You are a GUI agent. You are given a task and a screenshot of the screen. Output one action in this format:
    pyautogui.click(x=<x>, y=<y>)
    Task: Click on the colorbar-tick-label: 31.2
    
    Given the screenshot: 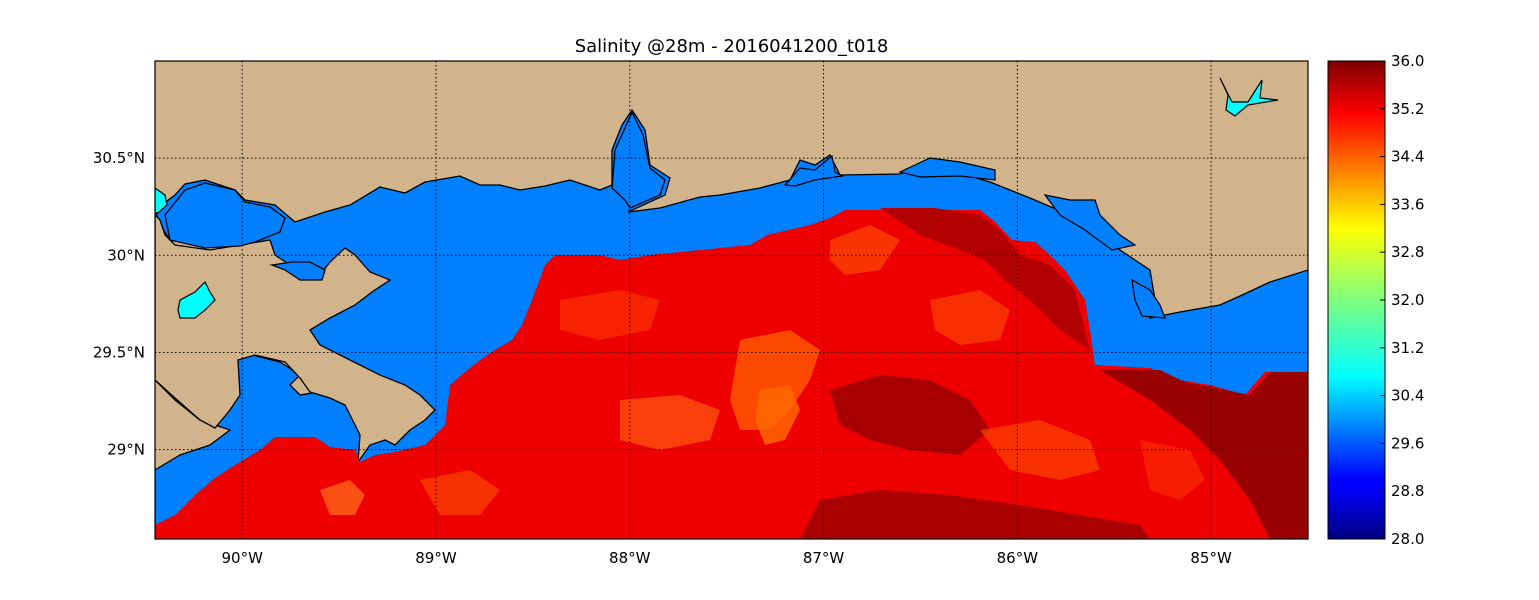 What is the action you would take?
    pyautogui.click(x=1407, y=348)
    